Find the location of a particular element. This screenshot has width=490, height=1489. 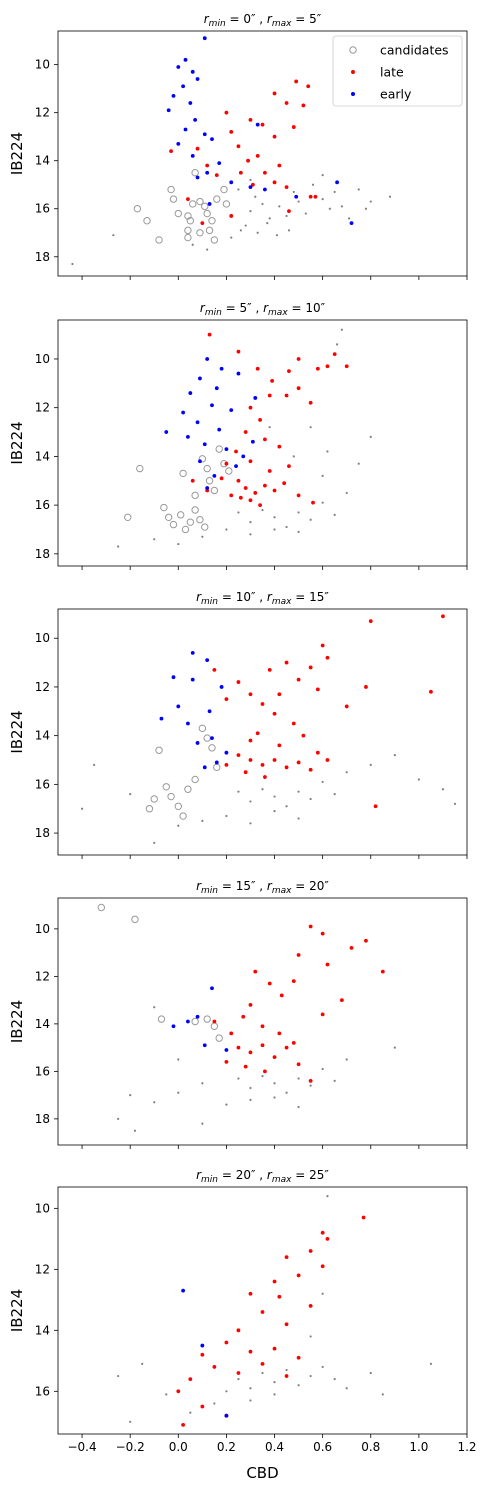

legend-label-early: early is located at coordinates (396, 94).